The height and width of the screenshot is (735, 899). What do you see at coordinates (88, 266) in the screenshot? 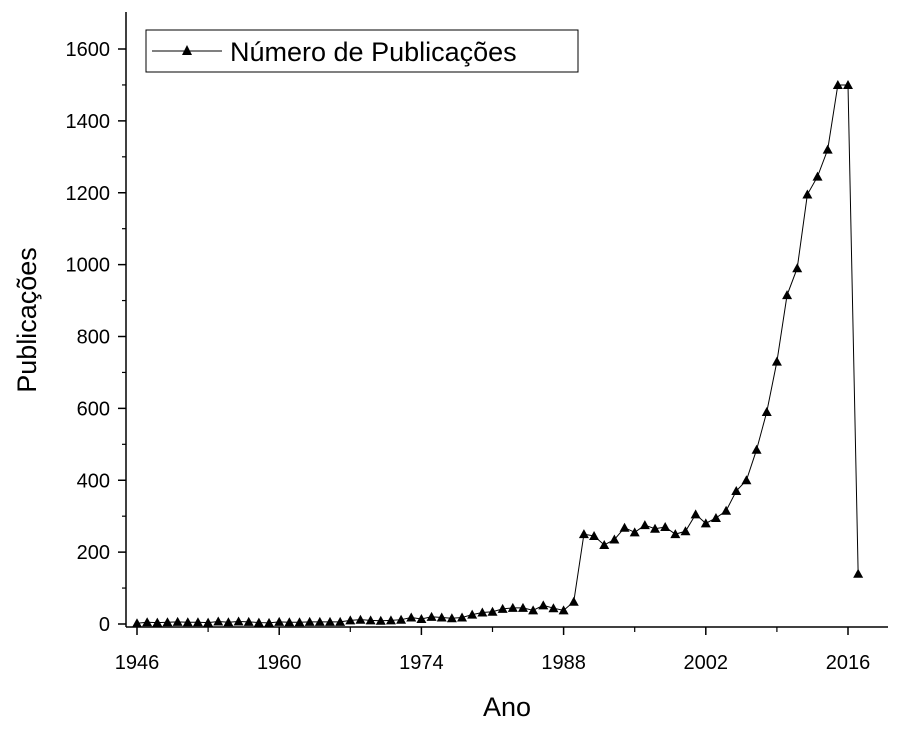
I see `y-tick-label: 1000` at bounding box center [88, 266].